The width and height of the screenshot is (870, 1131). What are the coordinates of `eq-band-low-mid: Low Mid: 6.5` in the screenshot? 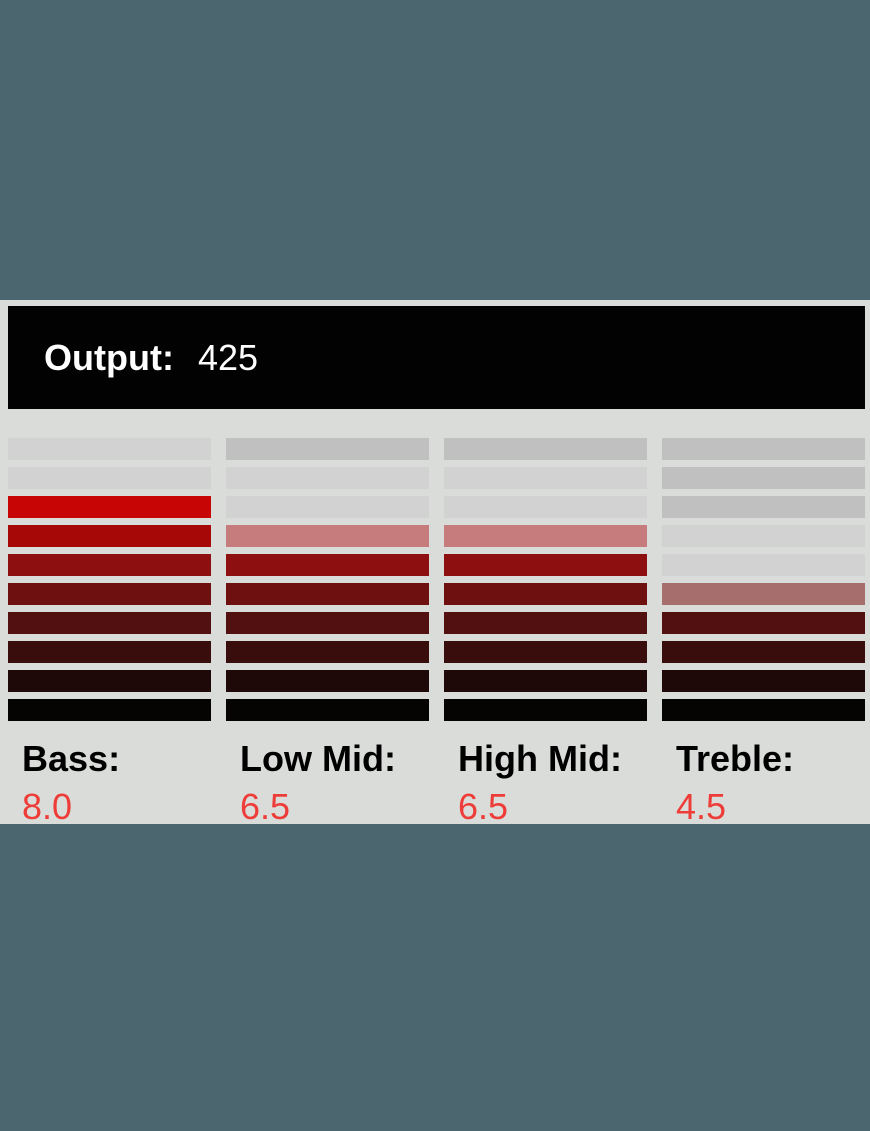 It's located at (327, 633).